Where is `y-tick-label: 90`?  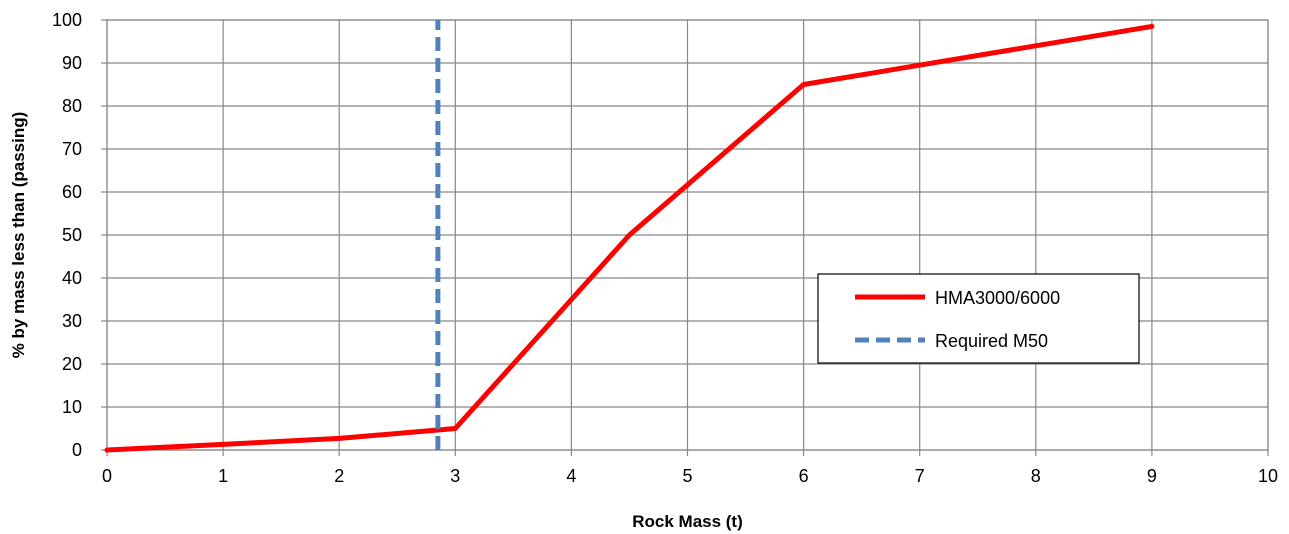 y-tick-label: 90 is located at coordinates (72, 63).